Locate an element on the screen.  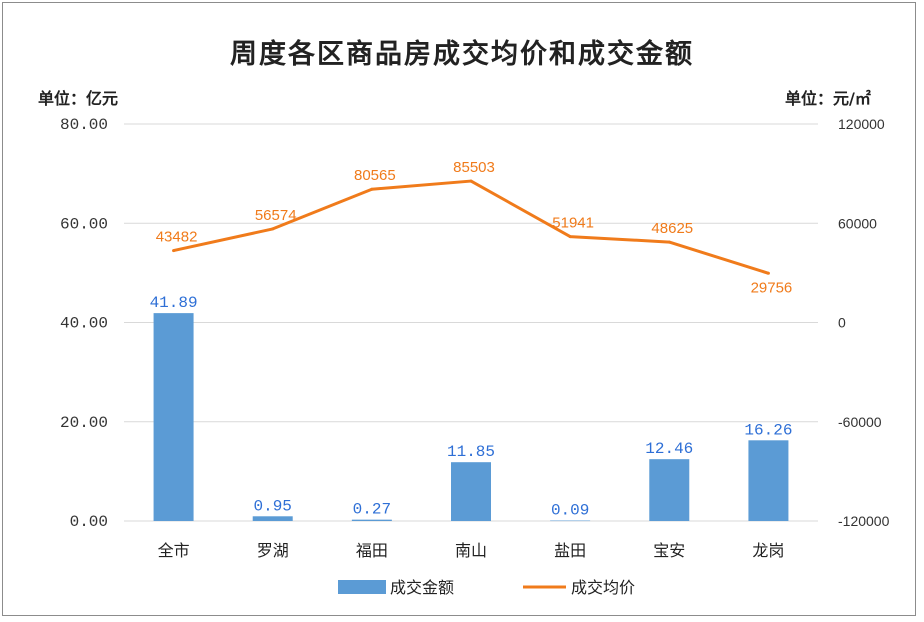
line-series is located at coordinates (471, 227).